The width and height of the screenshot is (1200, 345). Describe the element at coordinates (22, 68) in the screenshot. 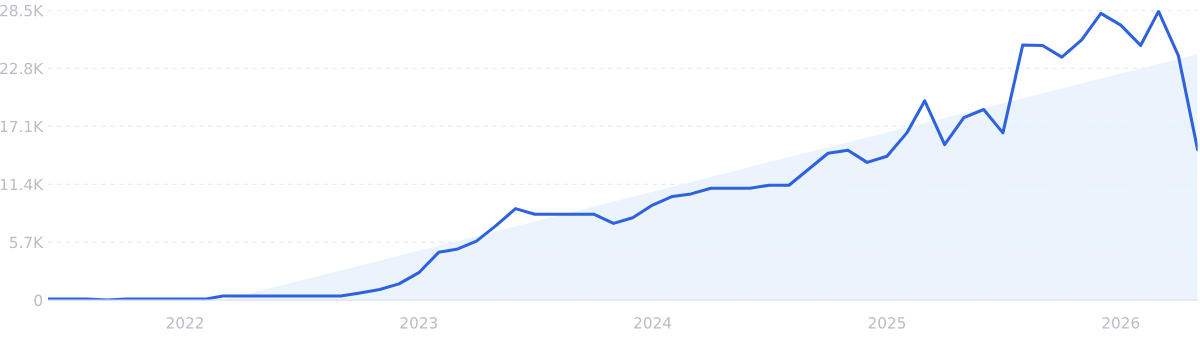

I see `y-tick-label: 22.8K` at that location.